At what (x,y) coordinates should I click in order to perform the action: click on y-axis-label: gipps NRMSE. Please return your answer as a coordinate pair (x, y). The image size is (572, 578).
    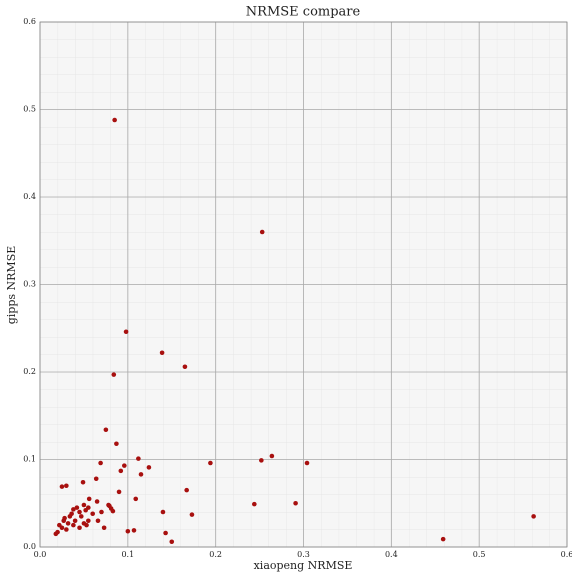
    Looking at the image, I should click on (11, 285).